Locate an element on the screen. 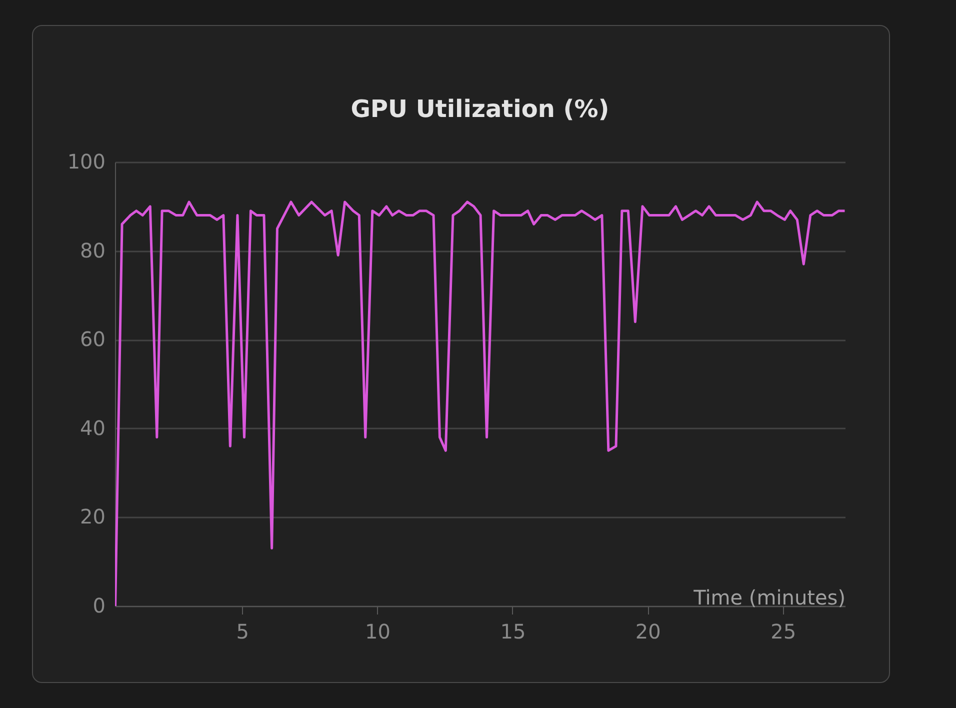  y-tick-label: 40 is located at coordinates (93, 428).